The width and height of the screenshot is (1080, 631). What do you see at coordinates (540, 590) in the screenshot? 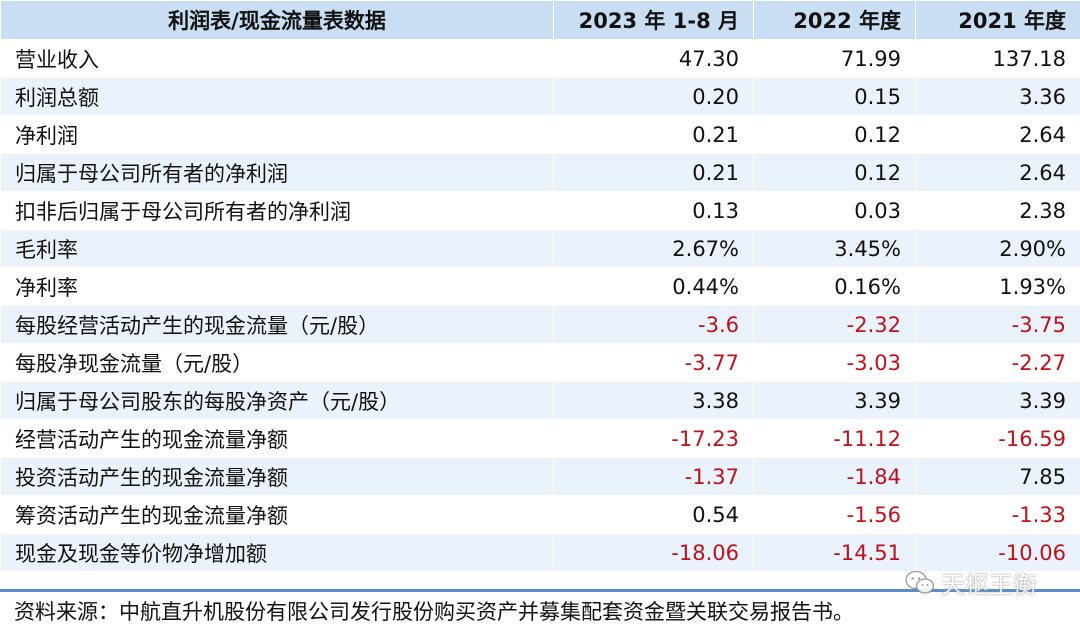
I see `table-bottom-rule` at bounding box center [540, 590].